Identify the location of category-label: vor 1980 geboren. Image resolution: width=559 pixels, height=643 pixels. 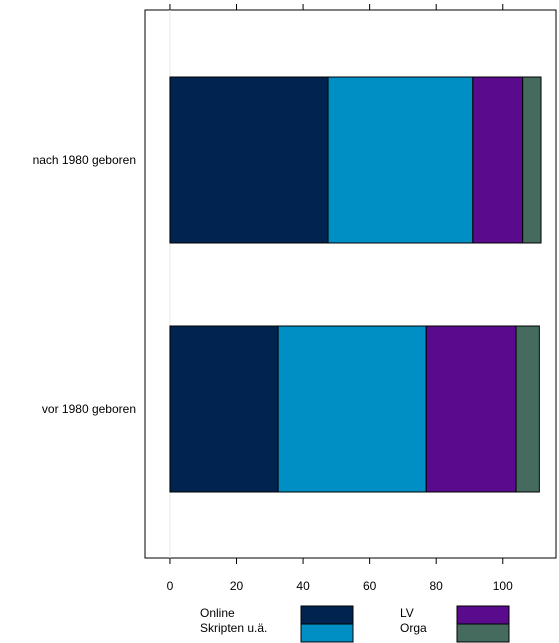
(89, 409).